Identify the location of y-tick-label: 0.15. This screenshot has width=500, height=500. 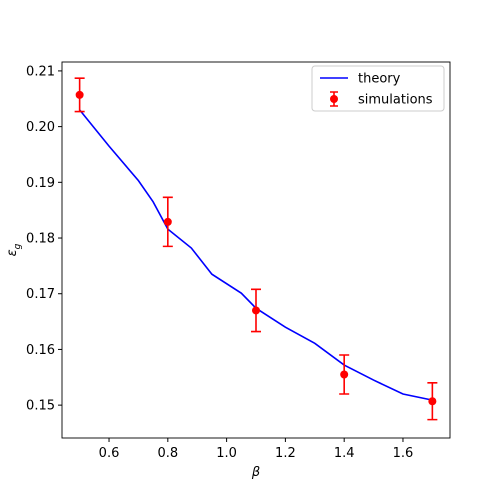
(40, 406).